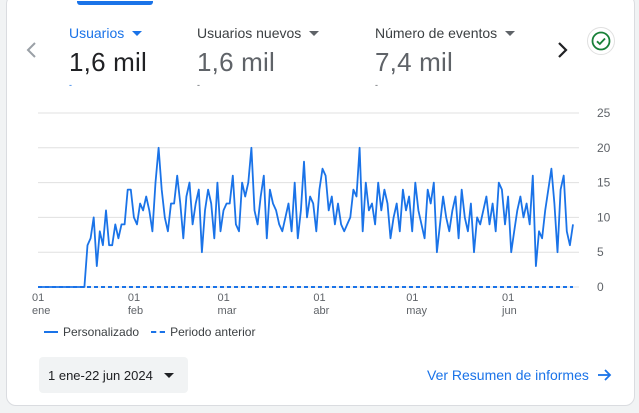 The width and height of the screenshot is (639, 413). I want to click on metric-new-users-value: 1,6 mil, so click(236, 62).